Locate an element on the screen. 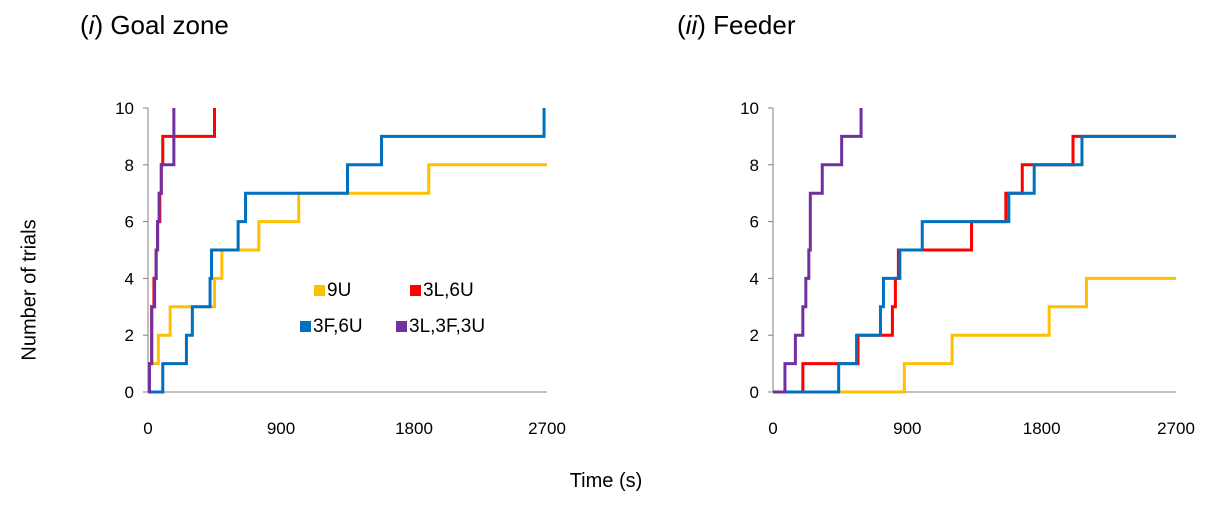 The height and width of the screenshot is (520, 1212). legend-swatch-3f-6u is located at coordinates (305, 326).